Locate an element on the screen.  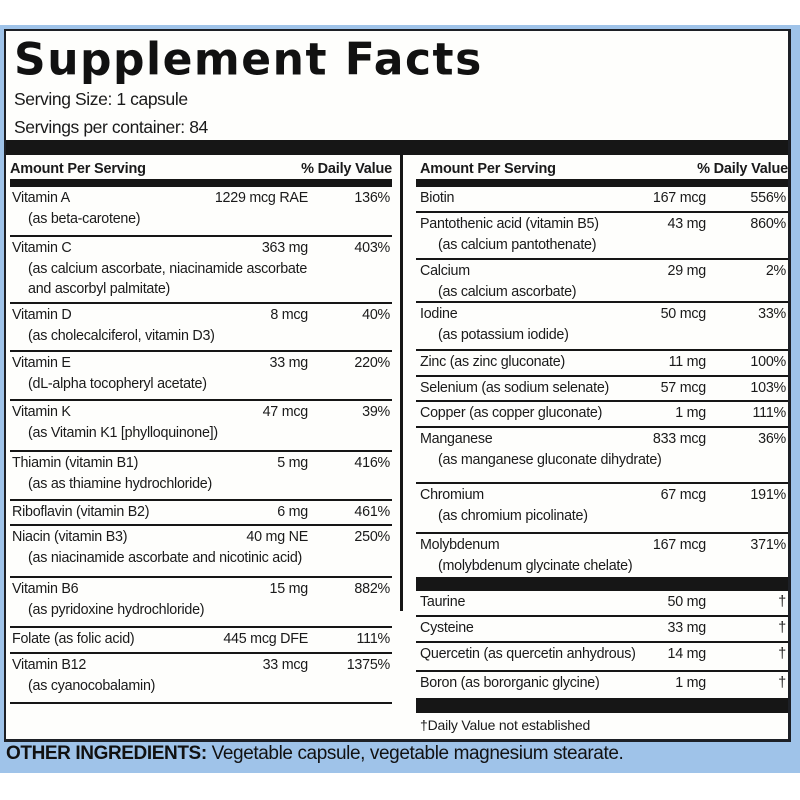
nutrient-daily-value: 371% is located at coordinates (768, 545).